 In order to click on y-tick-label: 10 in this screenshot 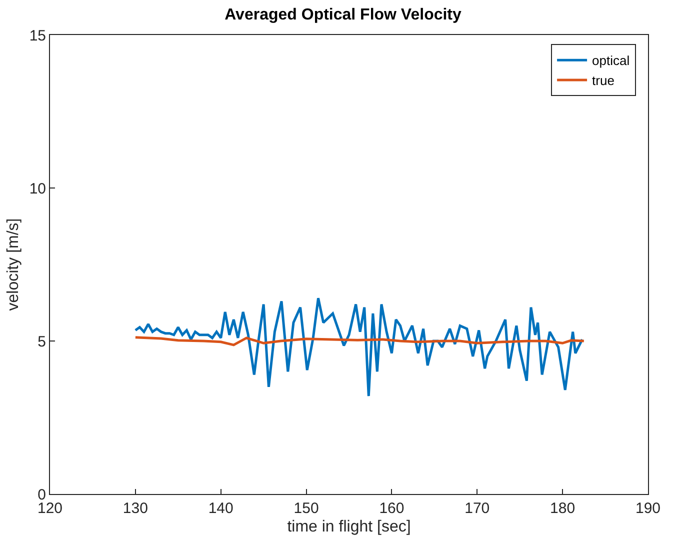, I will do `click(37, 189)`.